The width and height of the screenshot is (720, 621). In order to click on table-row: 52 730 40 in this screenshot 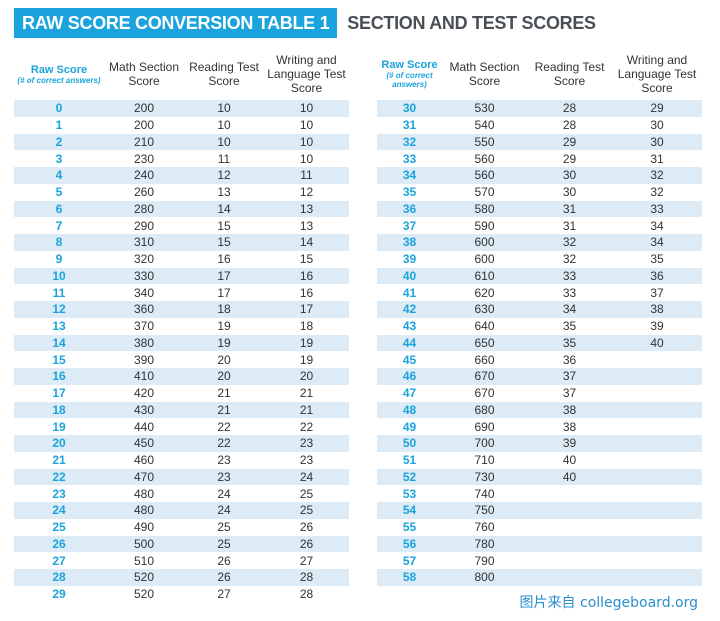, I will do `click(539, 477)`.